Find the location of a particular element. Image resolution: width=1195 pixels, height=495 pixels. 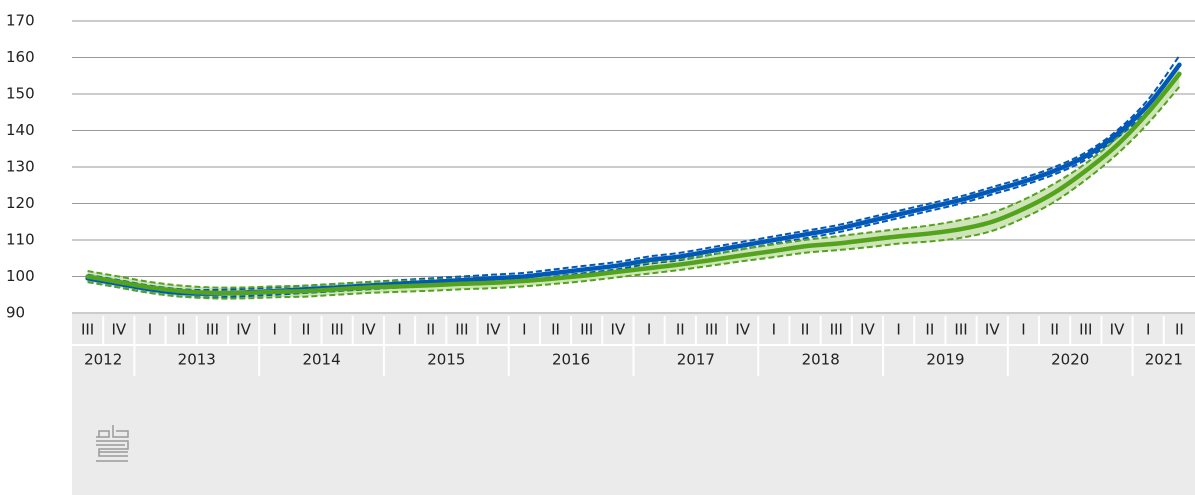

x-group-label: 2016 is located at coordinates (571, 360).